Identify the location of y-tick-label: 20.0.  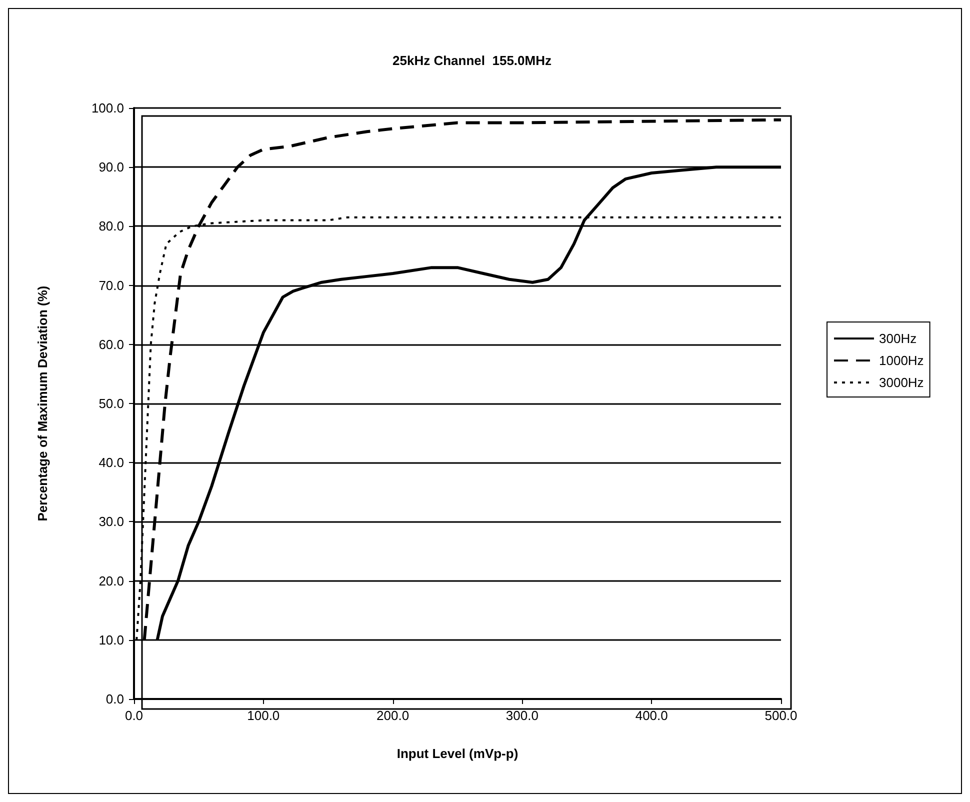
(111, 580).